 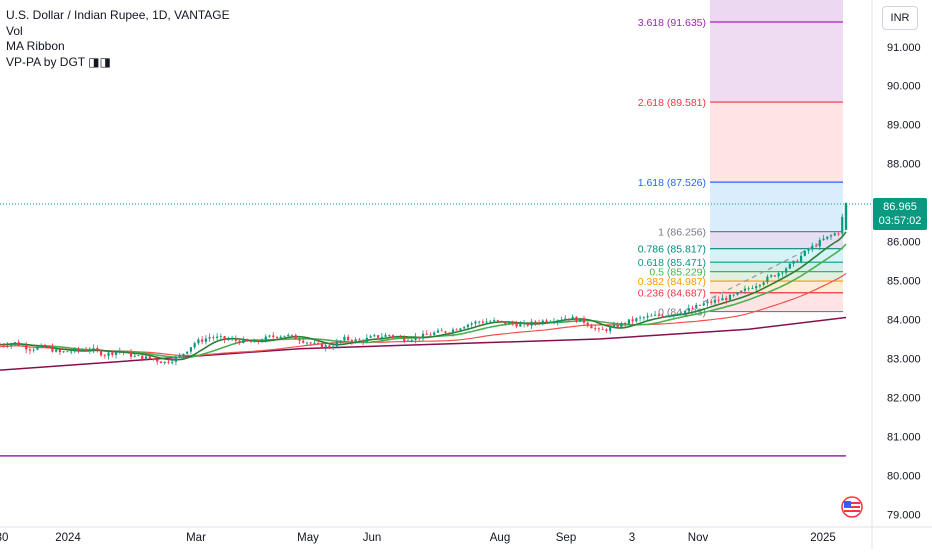 I want to click on x-tick-label: 30, so click(x=4, y=538).